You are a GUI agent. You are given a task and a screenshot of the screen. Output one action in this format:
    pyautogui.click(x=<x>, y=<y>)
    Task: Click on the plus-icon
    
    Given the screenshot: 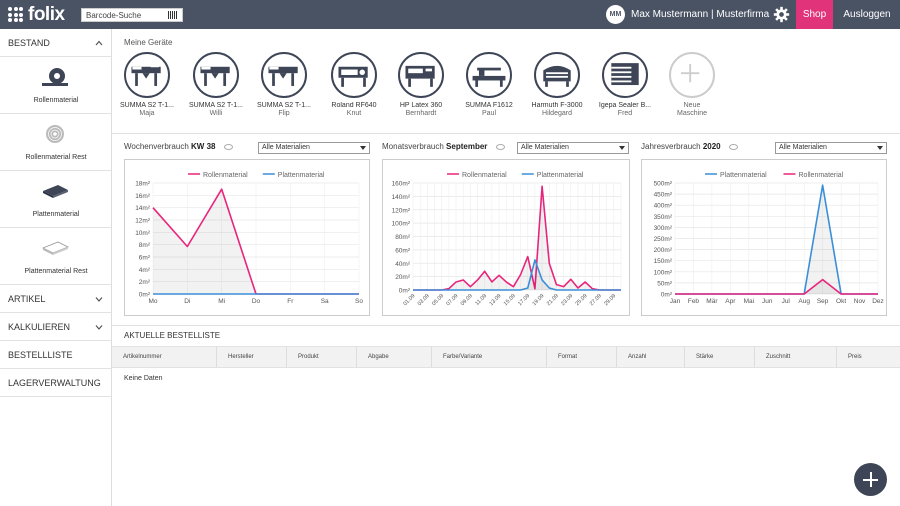 What is the action you would take?
    pyautogui.click(x=692, y=75)
    